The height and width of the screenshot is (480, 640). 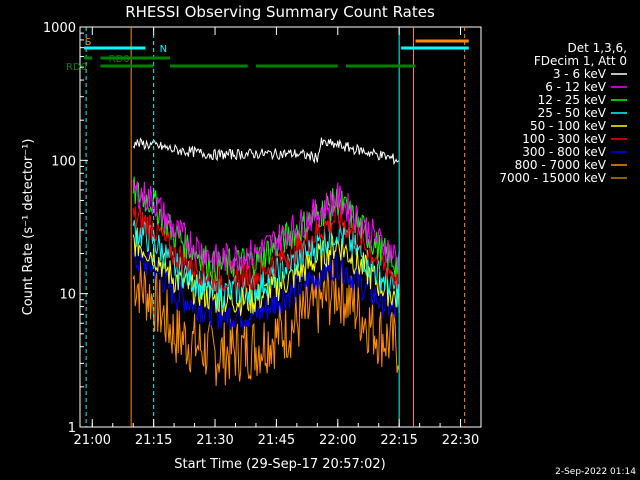 What do you see at coordinates (564, 139) in the screenshot?
I see `legend-label: 100 - 300 keV` at bounding box center [564, 139].